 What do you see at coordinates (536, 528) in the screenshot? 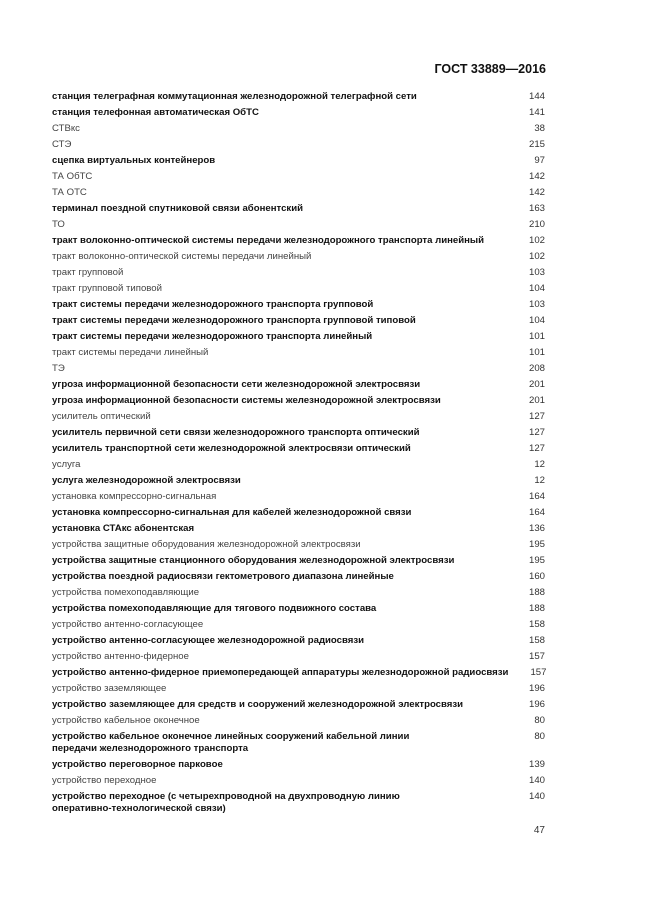
I see `index-page-ref: 136` at bounding box center [536, 528].